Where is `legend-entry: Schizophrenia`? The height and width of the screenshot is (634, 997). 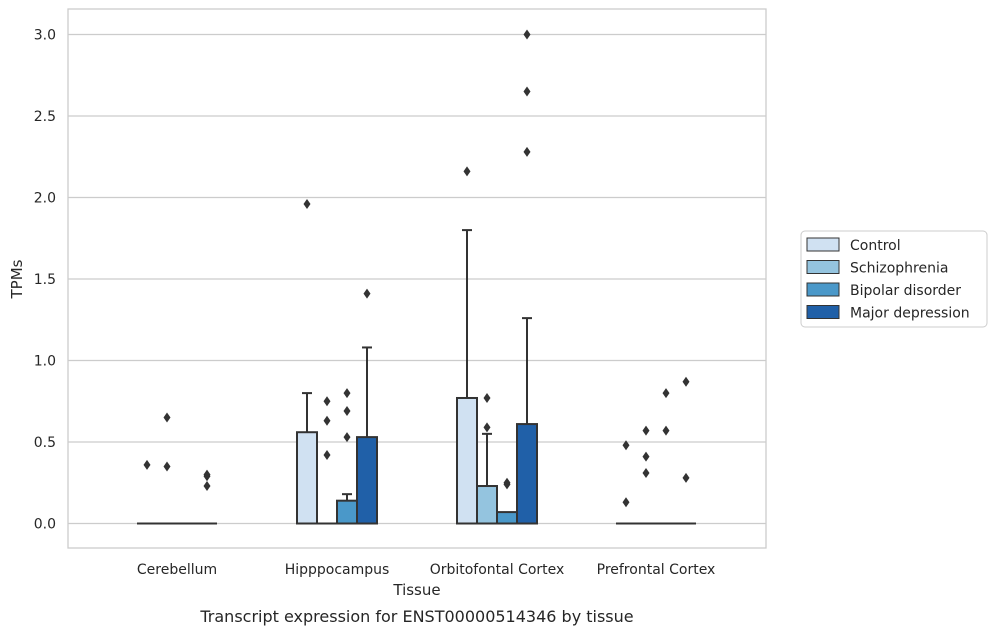 legend-entry: Schizophrenia is located at coordinates (899, 269).